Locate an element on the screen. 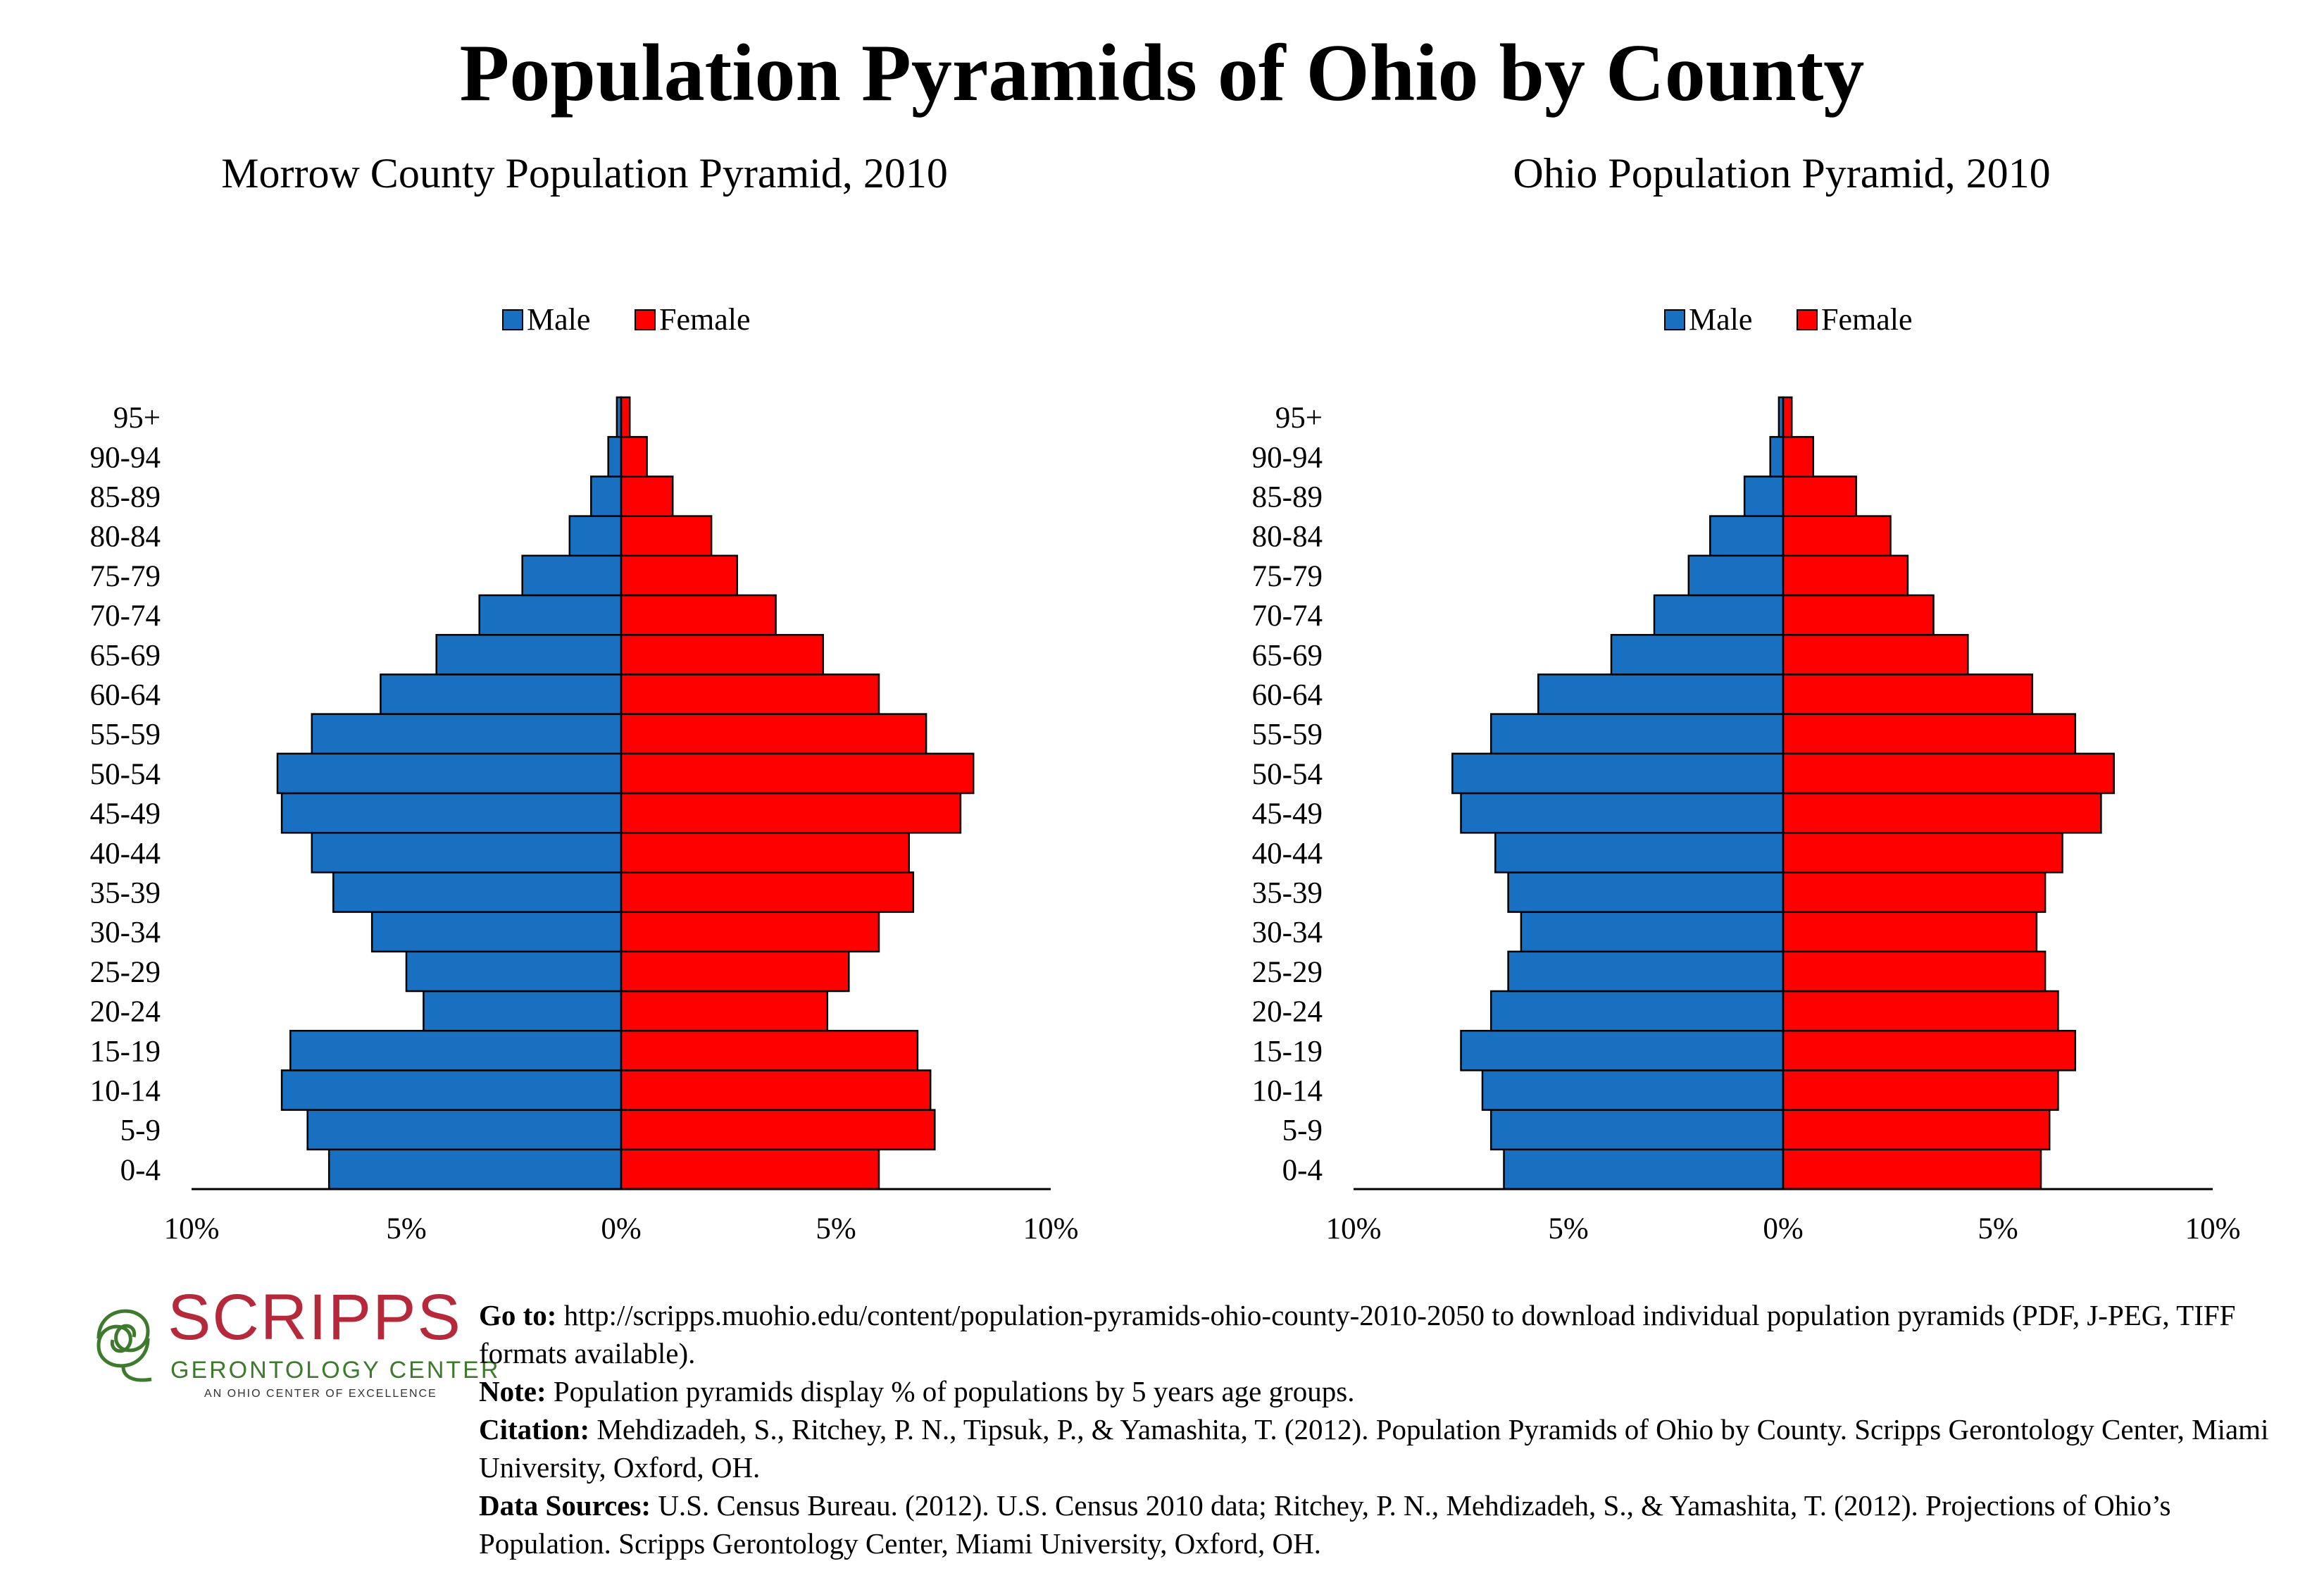  ohio-age-label-65-69: 65-69 is located at coordinates (1287, 655).